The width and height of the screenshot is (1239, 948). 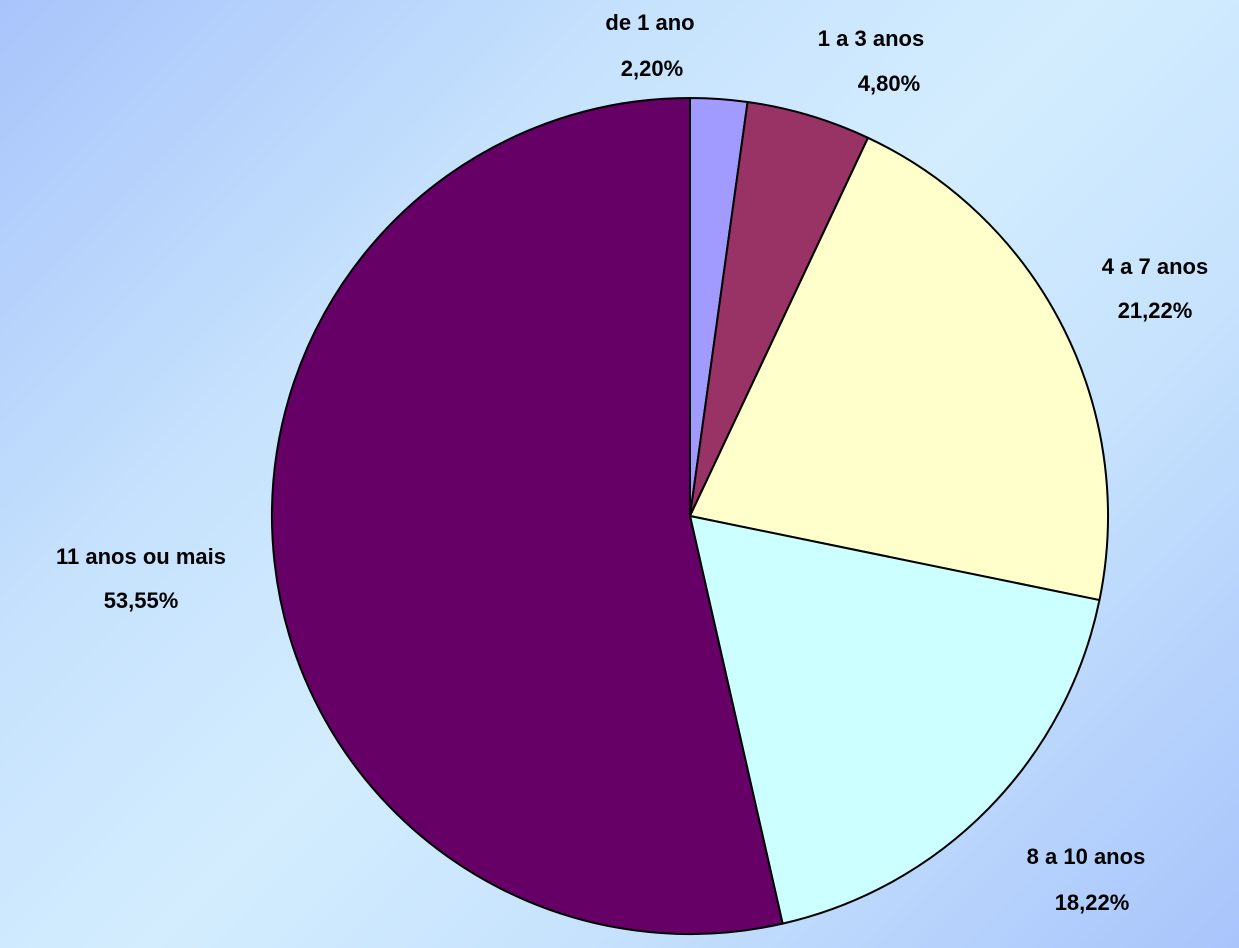 What do you see at coordinates (1155, 310) in the screenshot?
I see `label-4-a-7-anos-value: 21,22%` at bounding box center [1155, 310].